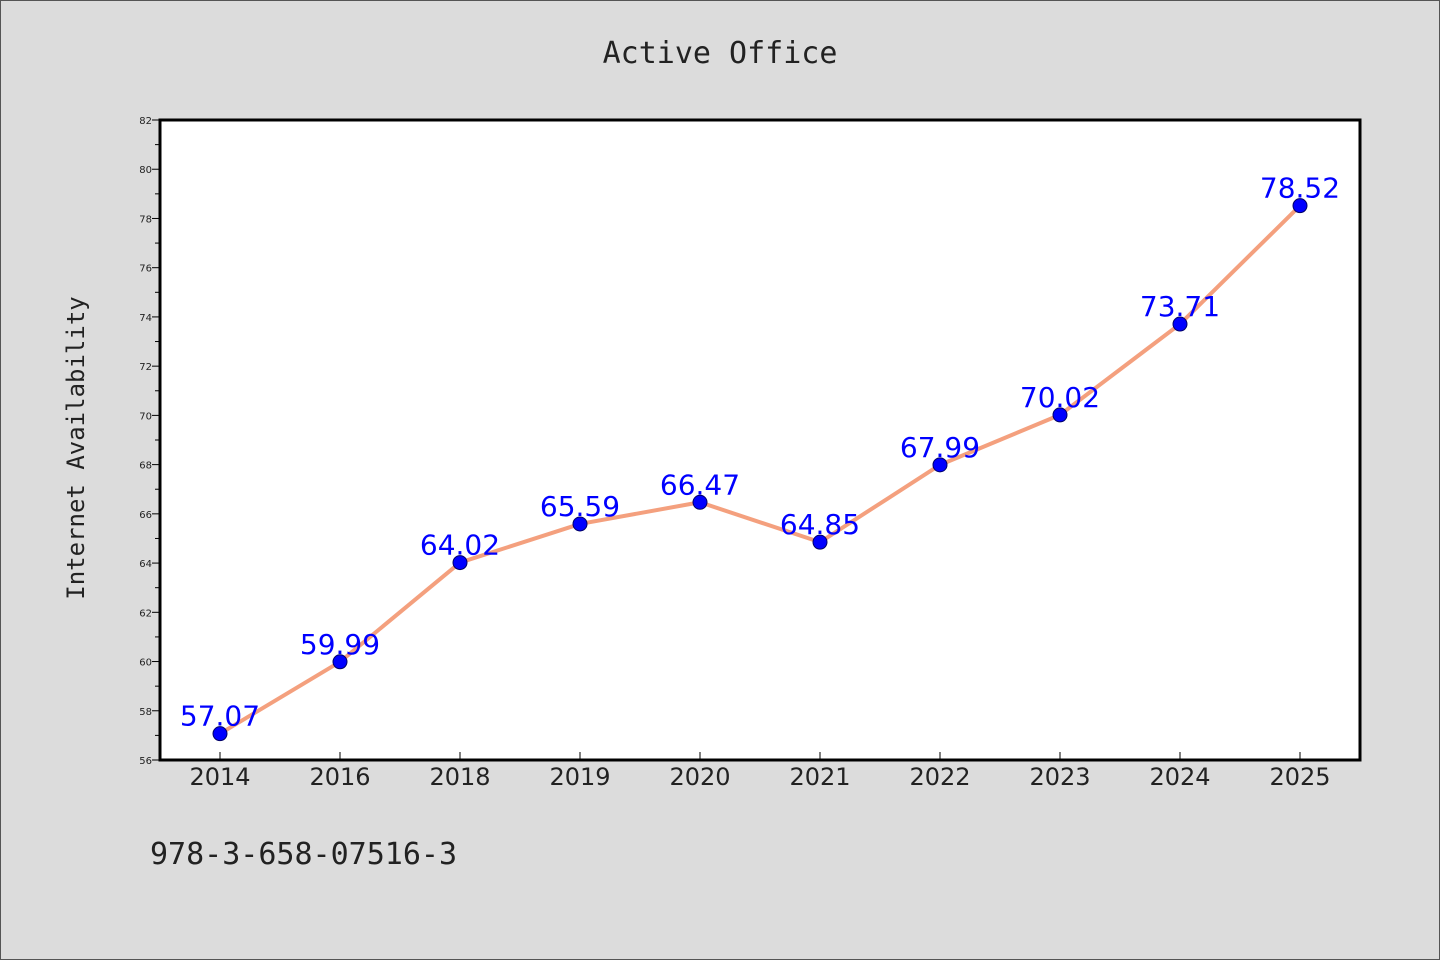  Describe the element at coordinates (145, 515) in the screenshot. I see `y-tick-label: 66` at that location.